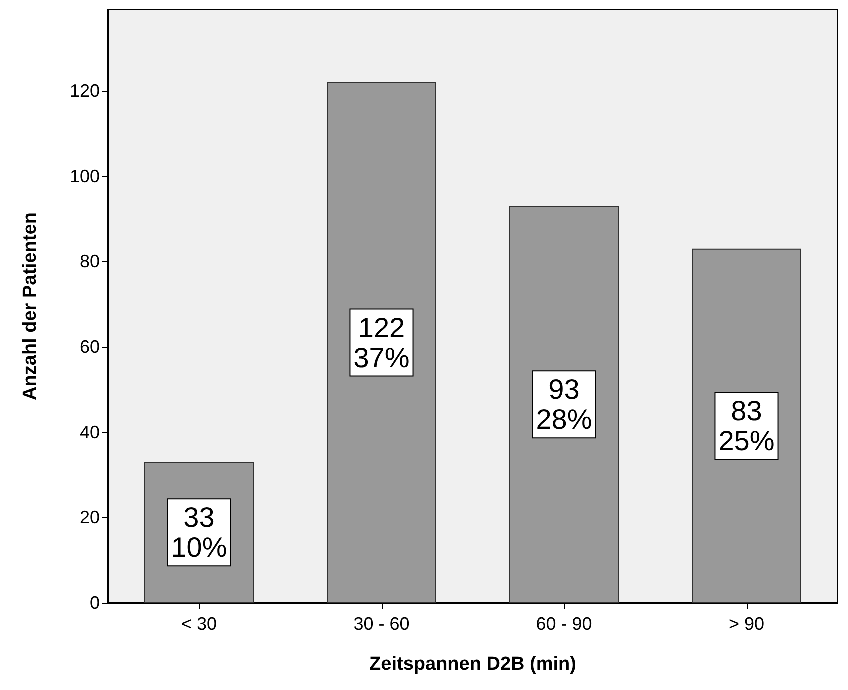 Image resolution: width=848 pixels, height=690 pixels. I want to click on y-tick-label: 40, so click(90, 432).